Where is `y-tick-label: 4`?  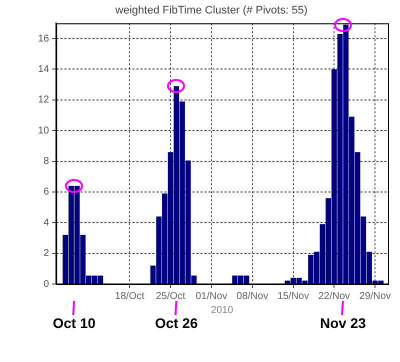
y-tick-label: 4 is located at coordinates (47, 222).